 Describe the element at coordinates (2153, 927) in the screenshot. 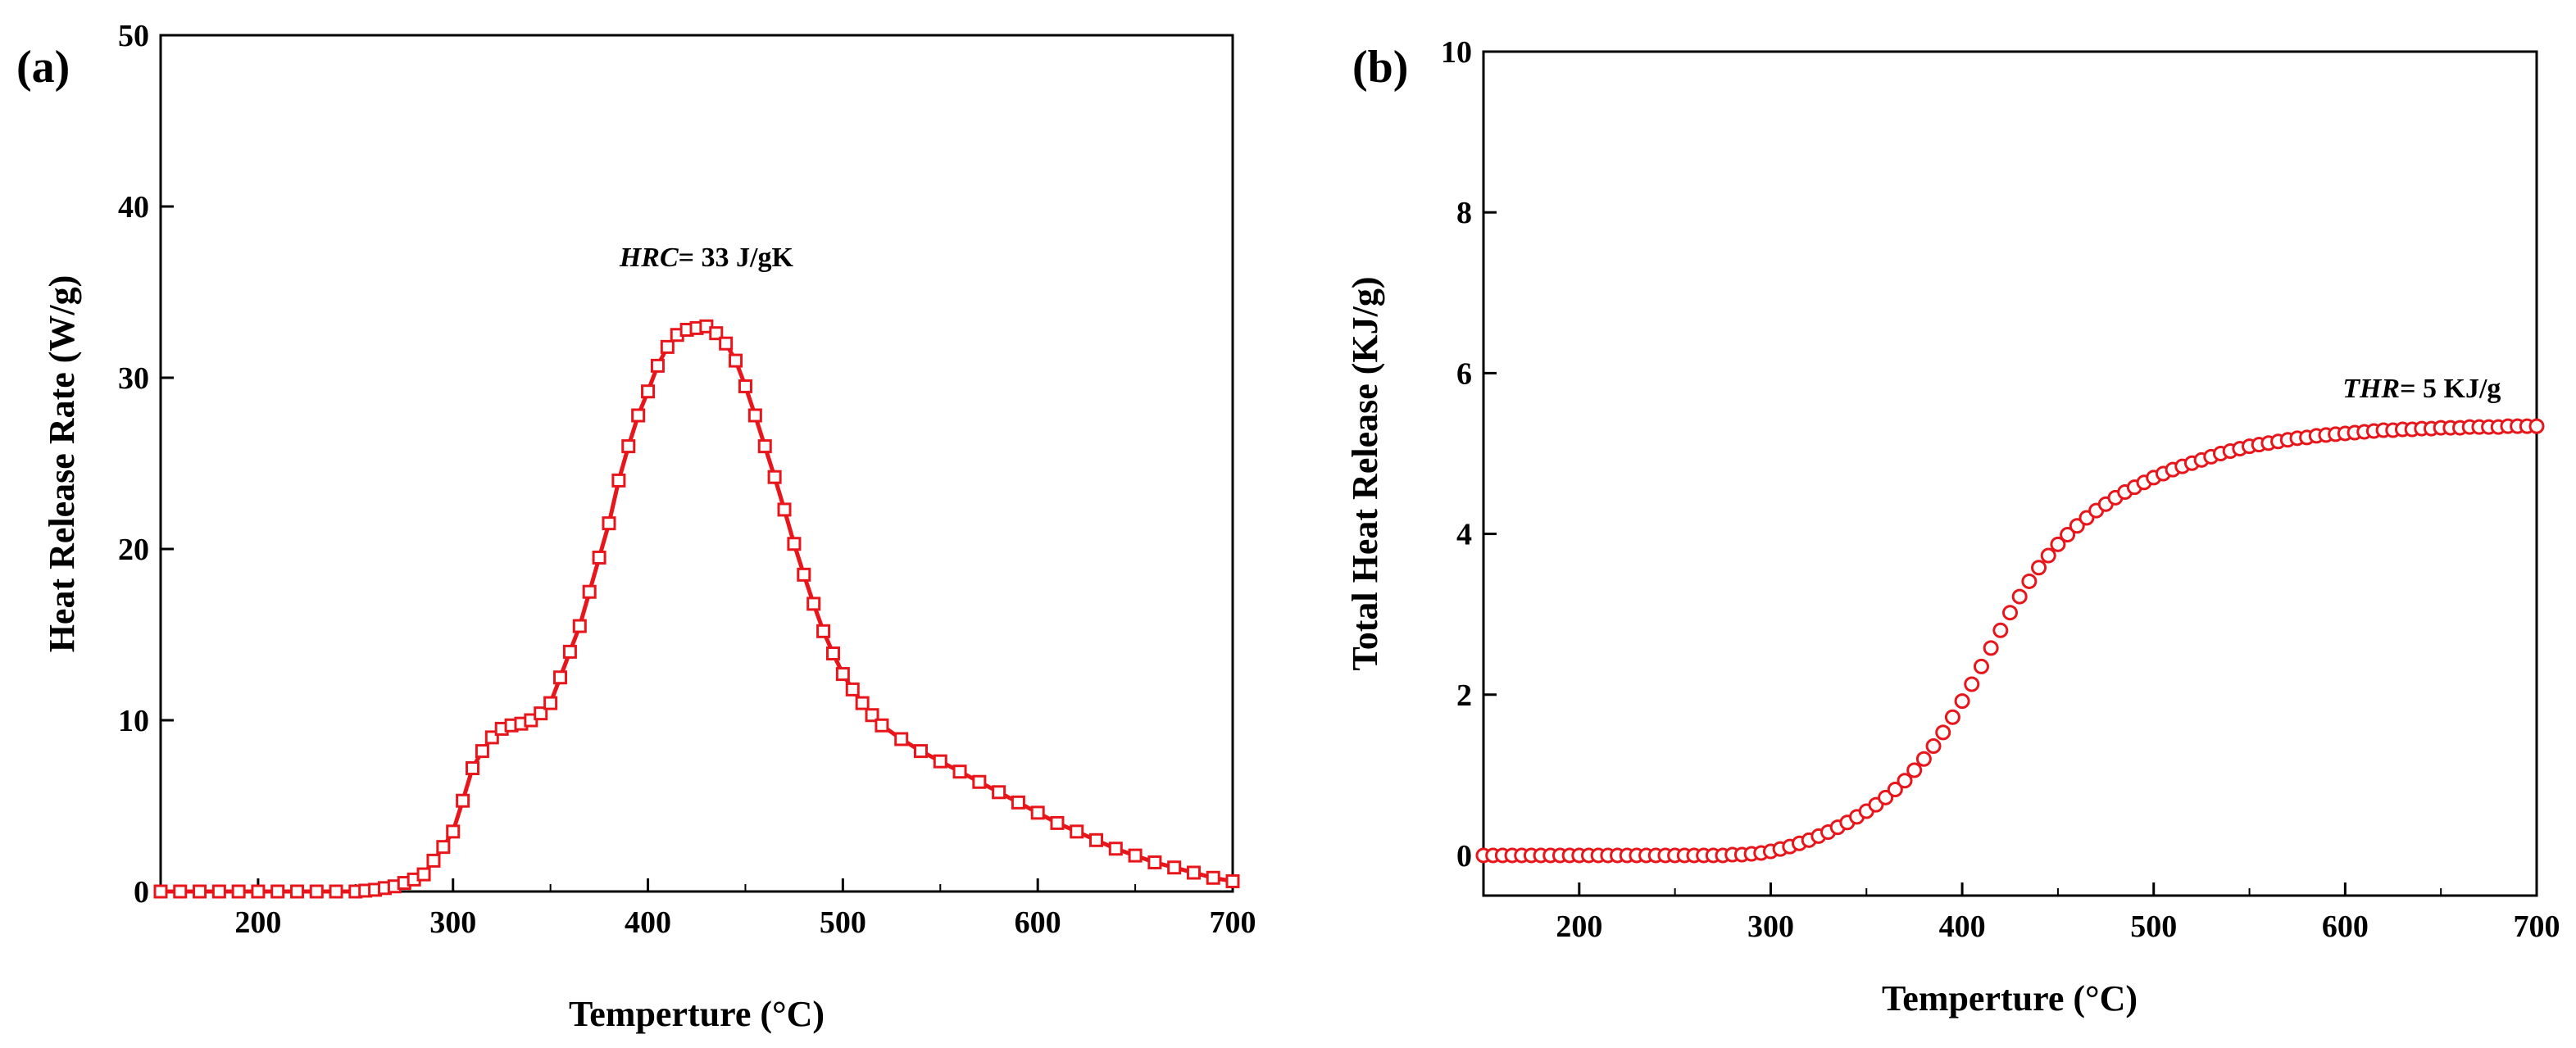

I see `panel-b-x-tick-label: 500` at that location.